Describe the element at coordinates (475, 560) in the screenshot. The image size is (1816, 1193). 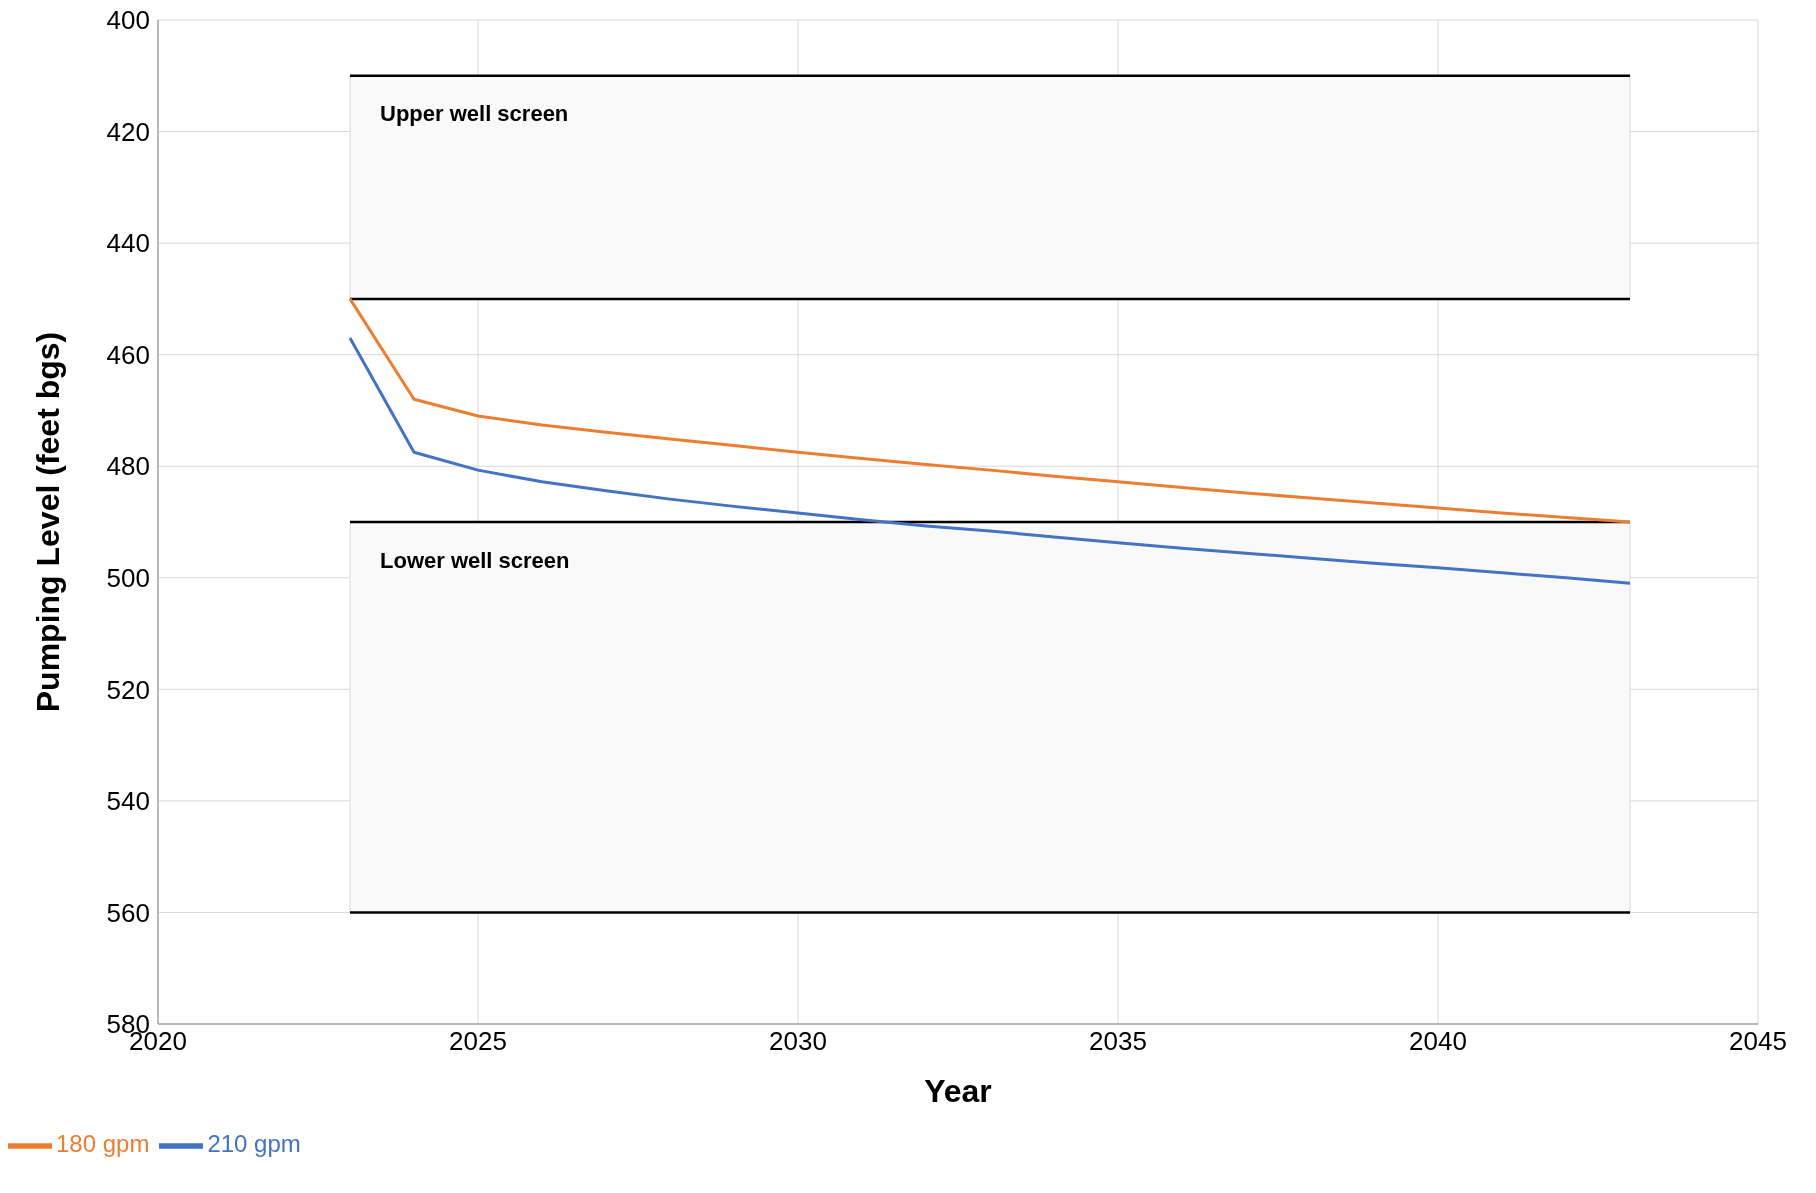
I see `band-label: Lower well screen` at that location.